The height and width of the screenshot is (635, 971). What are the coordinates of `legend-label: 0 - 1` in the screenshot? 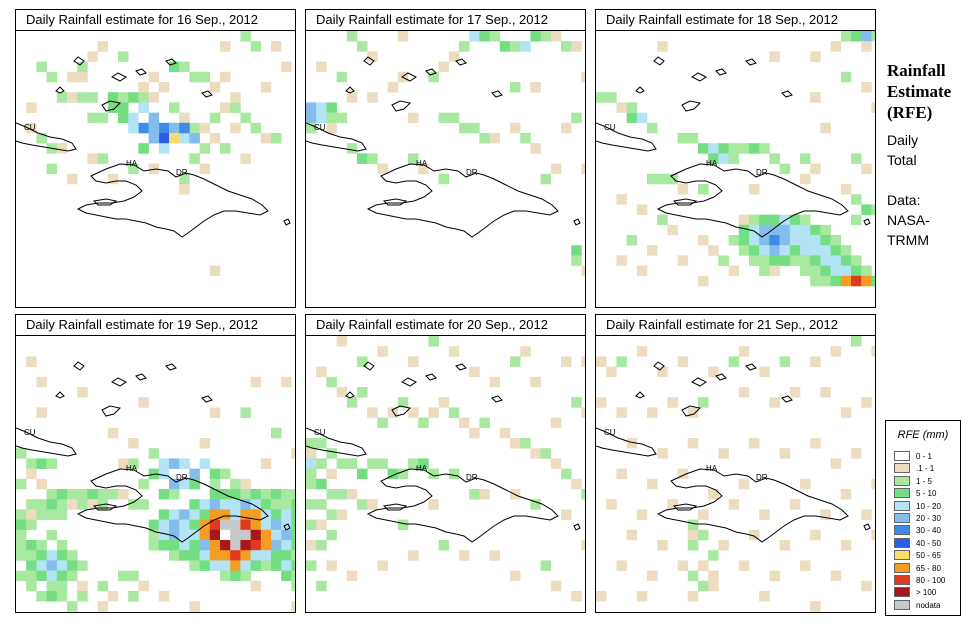 It's located at (924, 456).